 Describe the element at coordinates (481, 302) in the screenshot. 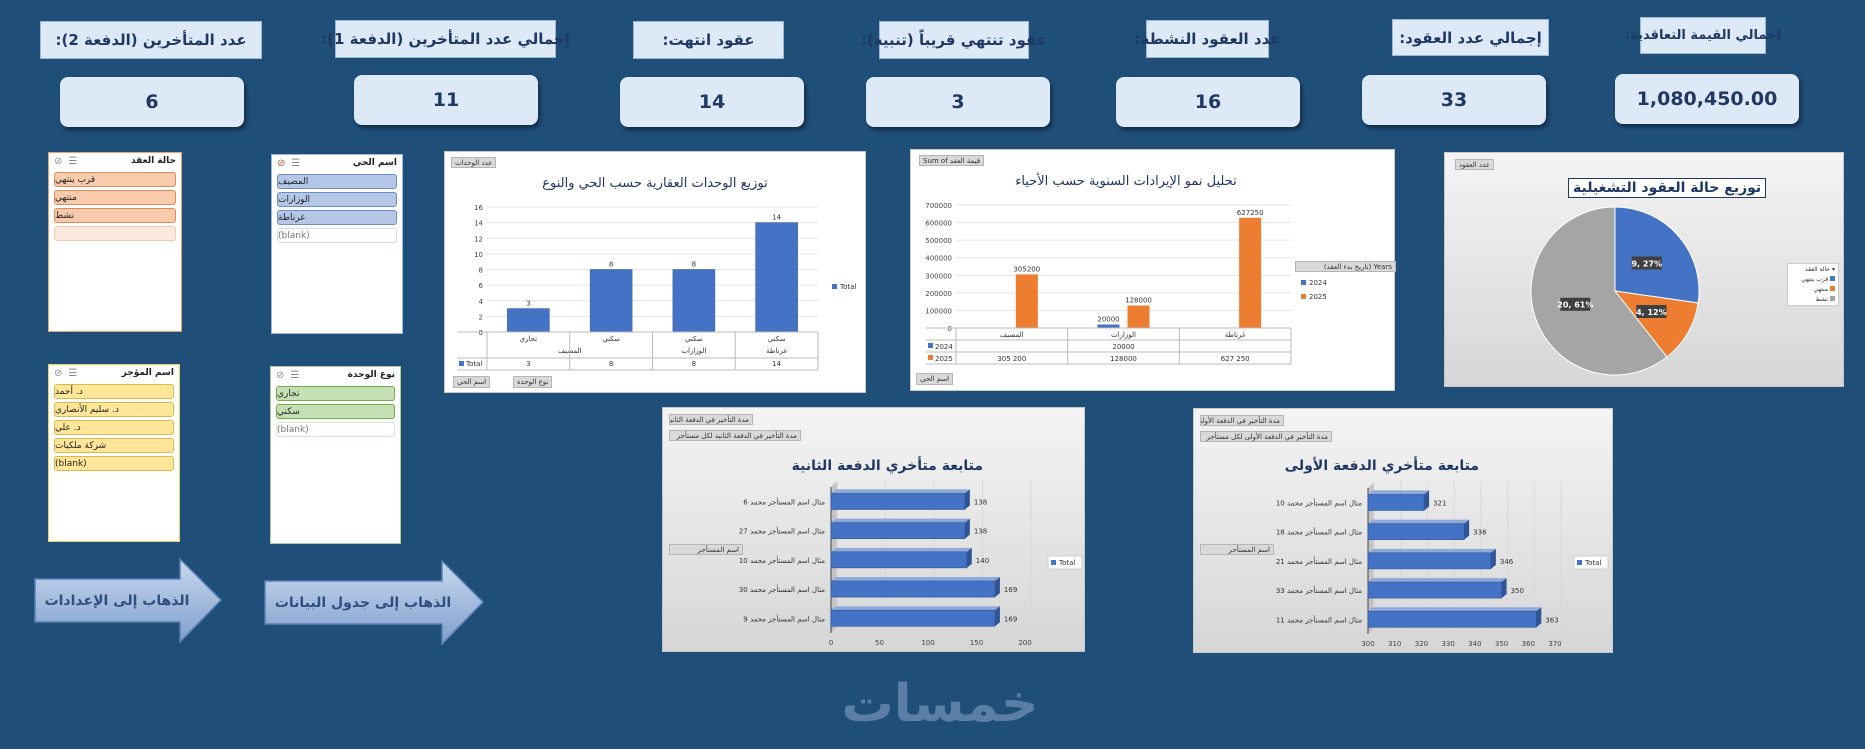

I see `y-tick-label: 4` at that location.